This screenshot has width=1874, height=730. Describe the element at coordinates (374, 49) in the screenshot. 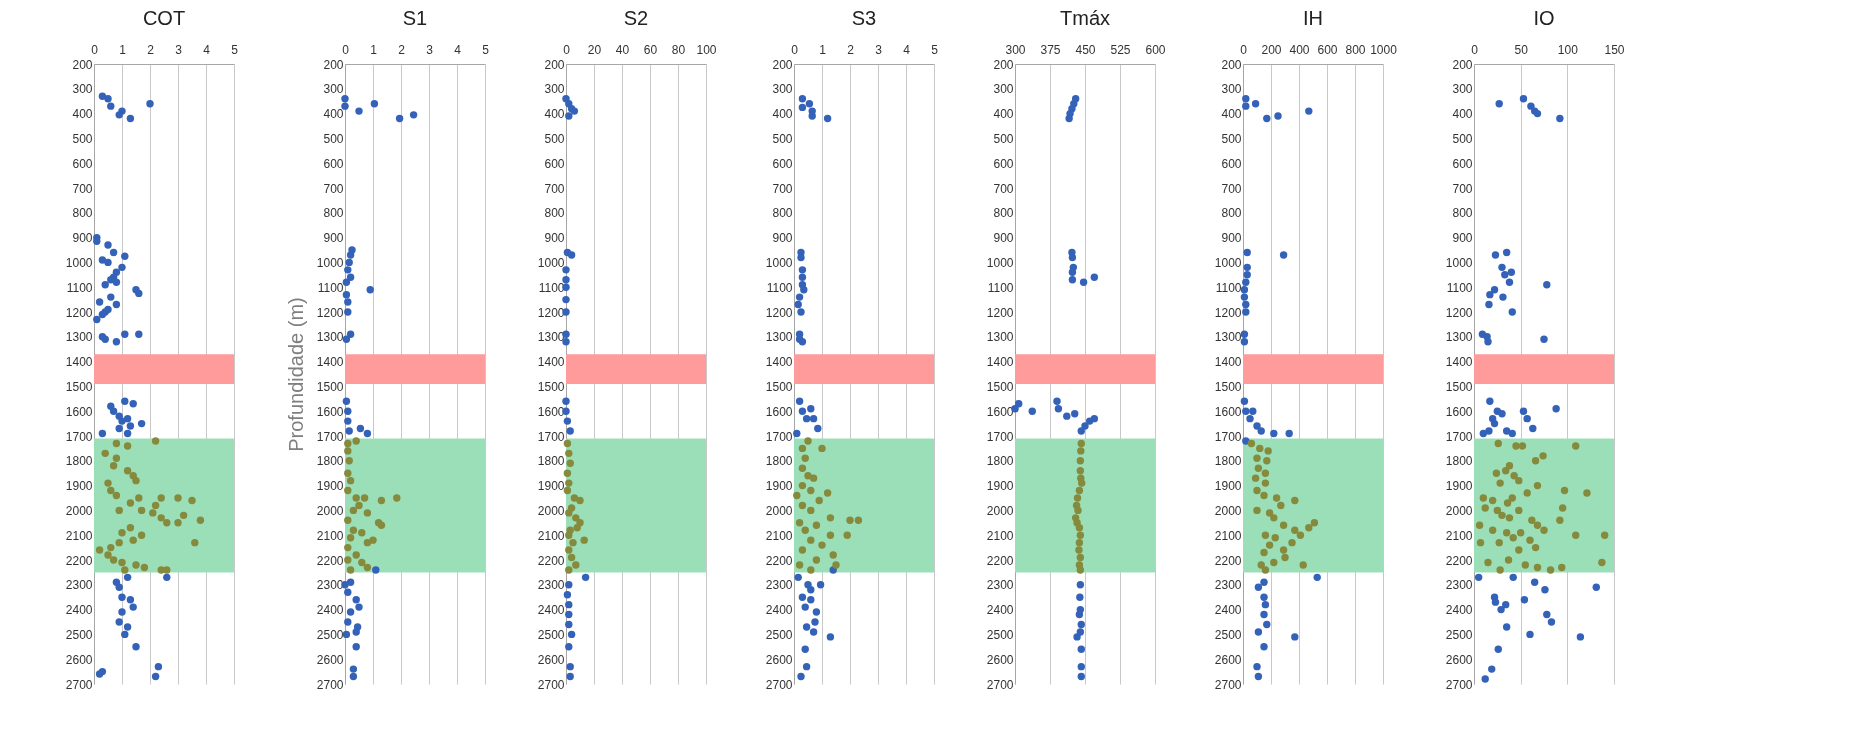

I see `x-tick-label: 1` at that location.